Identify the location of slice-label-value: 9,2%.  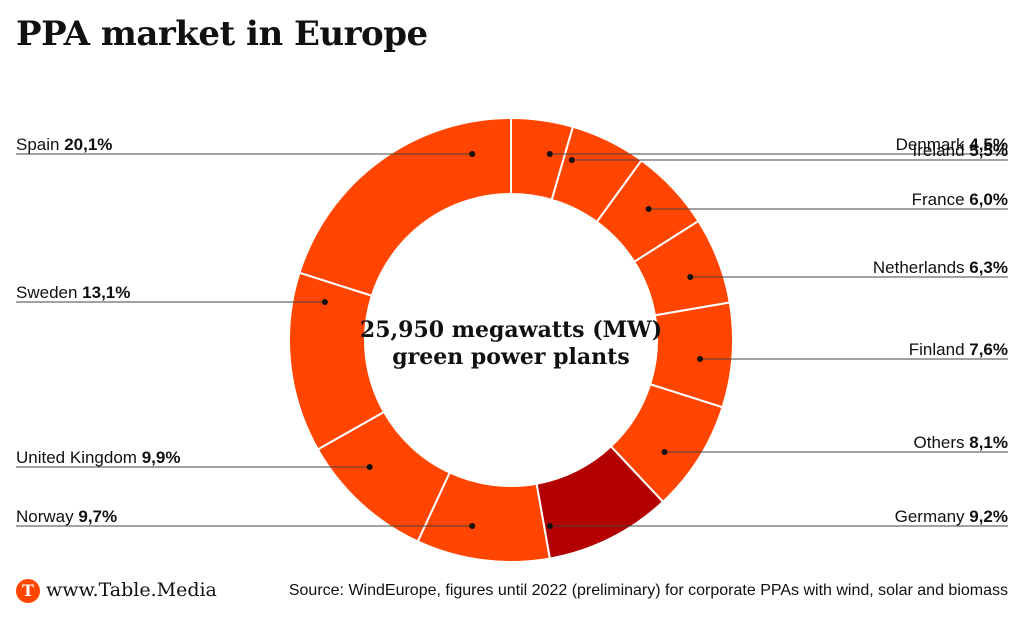
(988, 516).